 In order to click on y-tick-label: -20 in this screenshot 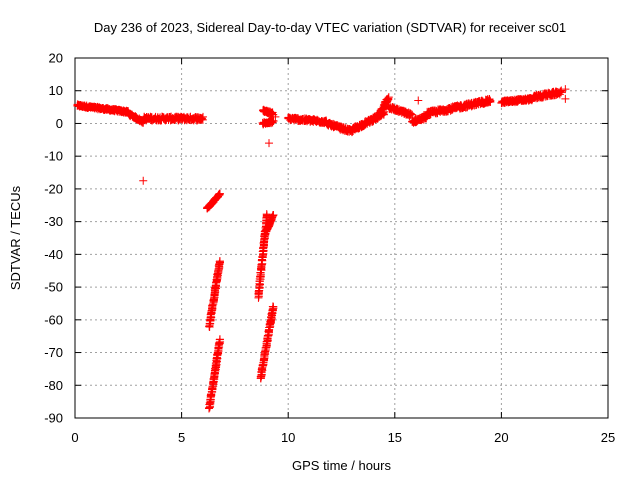, I will do `click(53, 188)`.